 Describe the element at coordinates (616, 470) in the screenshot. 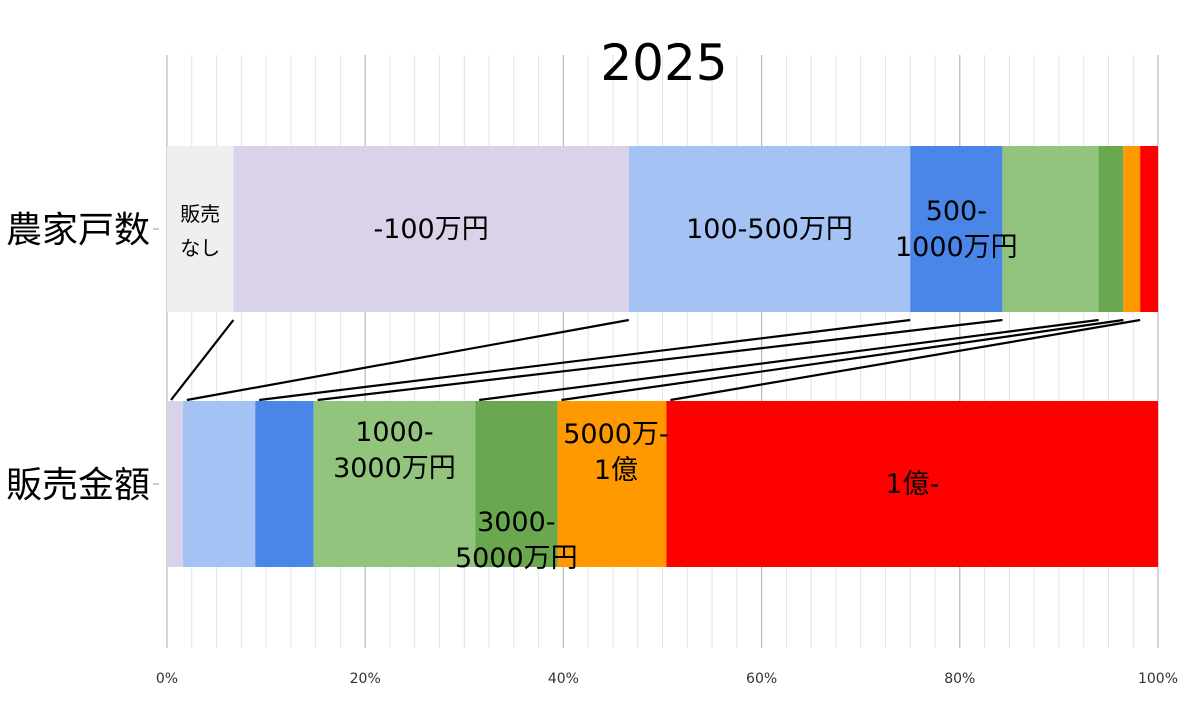

I see `segment-label-5000_1oku: 1億` at that location.